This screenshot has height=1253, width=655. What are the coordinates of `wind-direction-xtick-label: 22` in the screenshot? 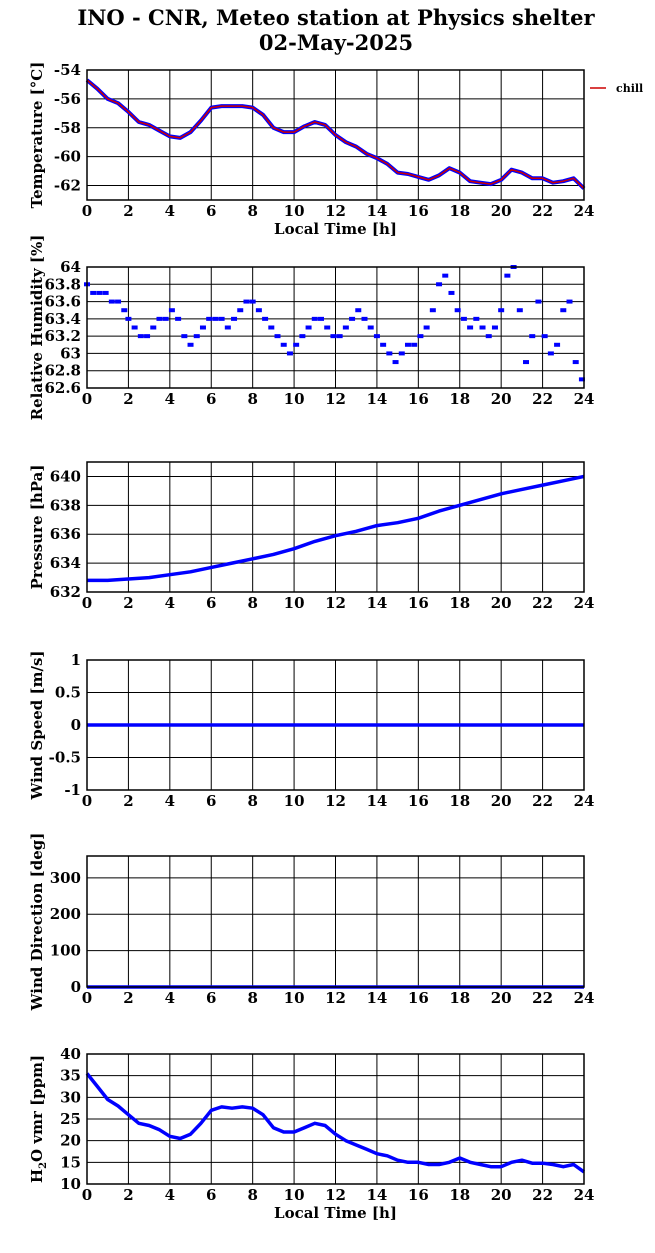 It's located at (542, 998).